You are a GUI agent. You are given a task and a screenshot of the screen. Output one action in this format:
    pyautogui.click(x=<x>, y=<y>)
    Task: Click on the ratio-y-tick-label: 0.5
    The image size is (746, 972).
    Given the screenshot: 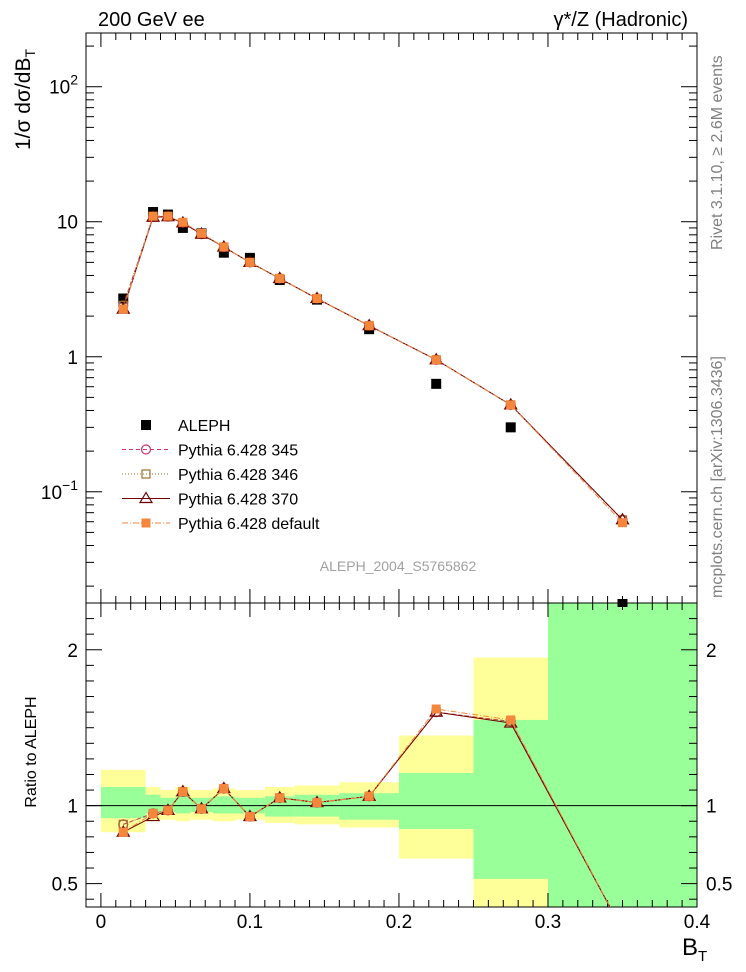 What is the action you would take?
    pyautogui.click(x=65, y=885)
    